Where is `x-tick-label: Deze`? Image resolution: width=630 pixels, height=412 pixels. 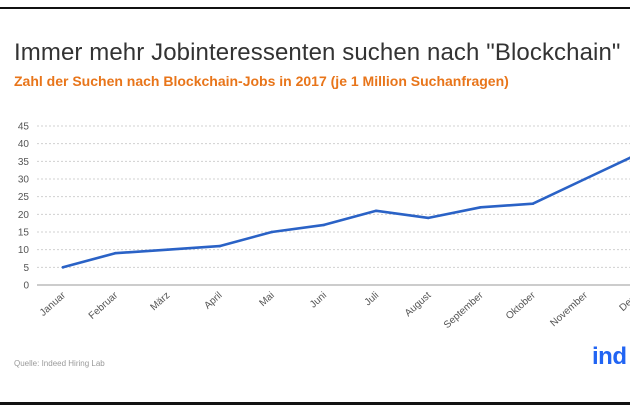 x-tick-label: Deze is located at coordinates (623, 302).